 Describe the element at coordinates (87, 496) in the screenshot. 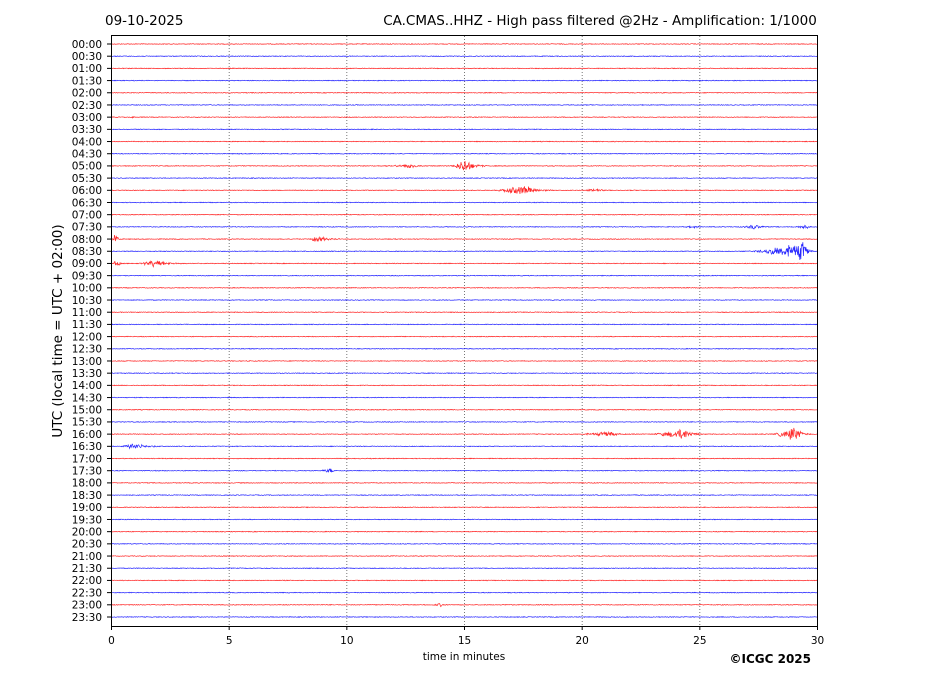

I see `y-tick-label: 18:30` at that location.